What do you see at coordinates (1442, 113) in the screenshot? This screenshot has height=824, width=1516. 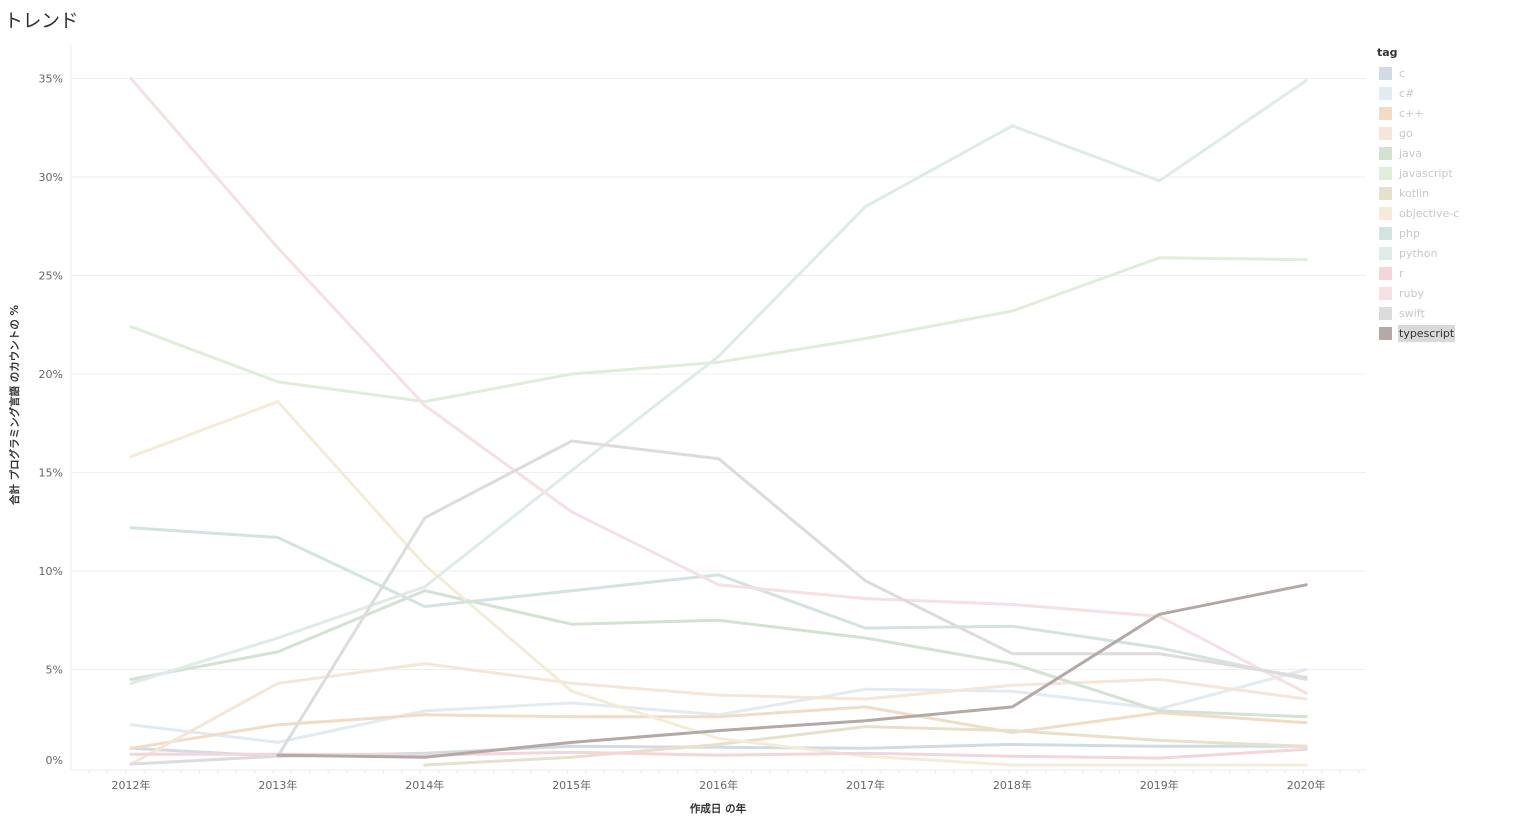 I see `legend-item-c++: c++` at bounding box center [1442, 113].